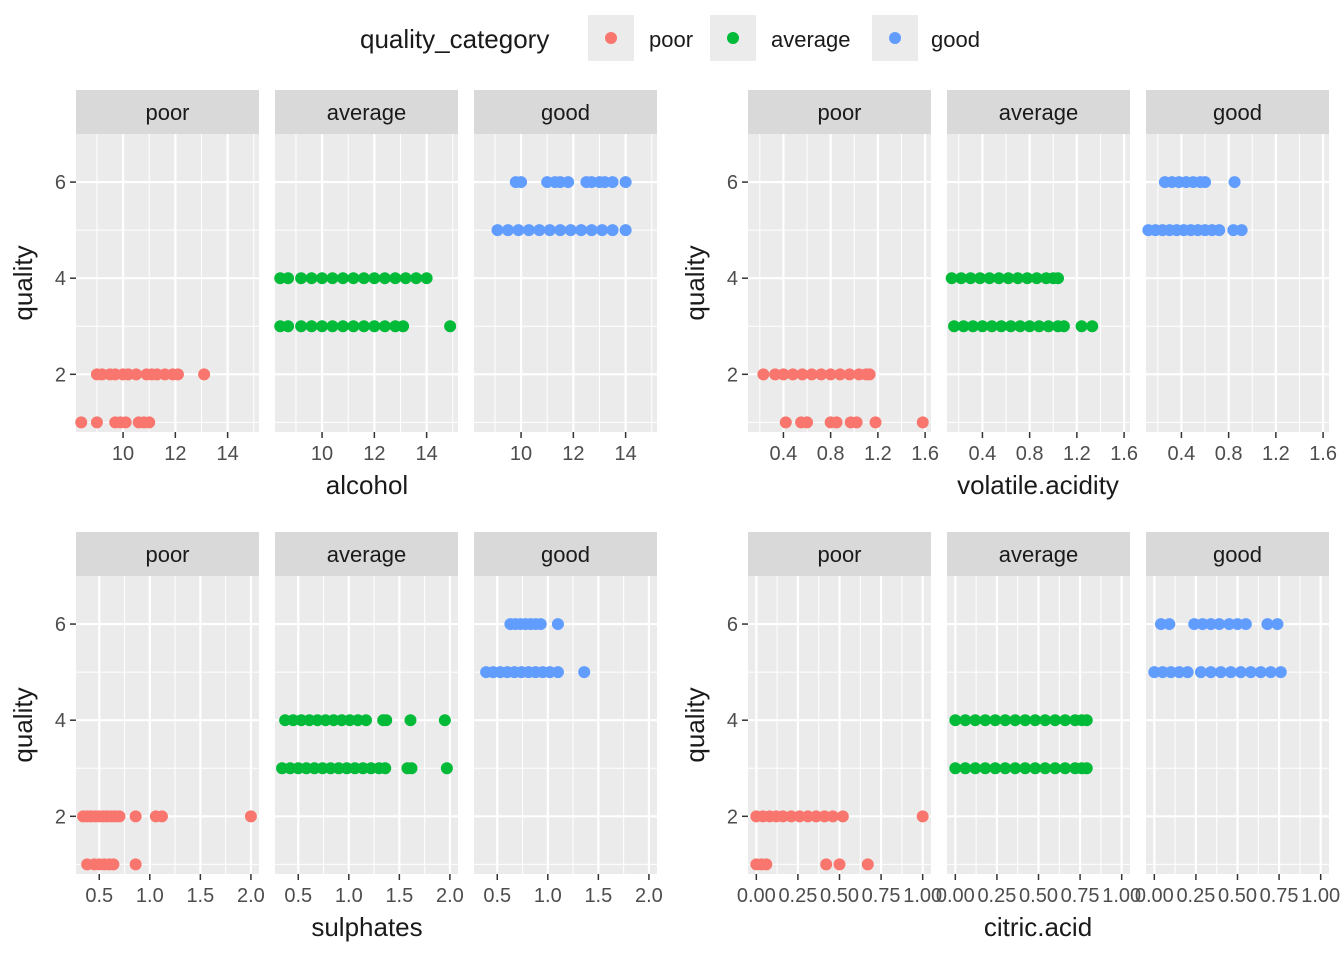 This screenshot has width=1344, height=960. I want to click on x-tick-label: 0.50, so click(1038, 896).